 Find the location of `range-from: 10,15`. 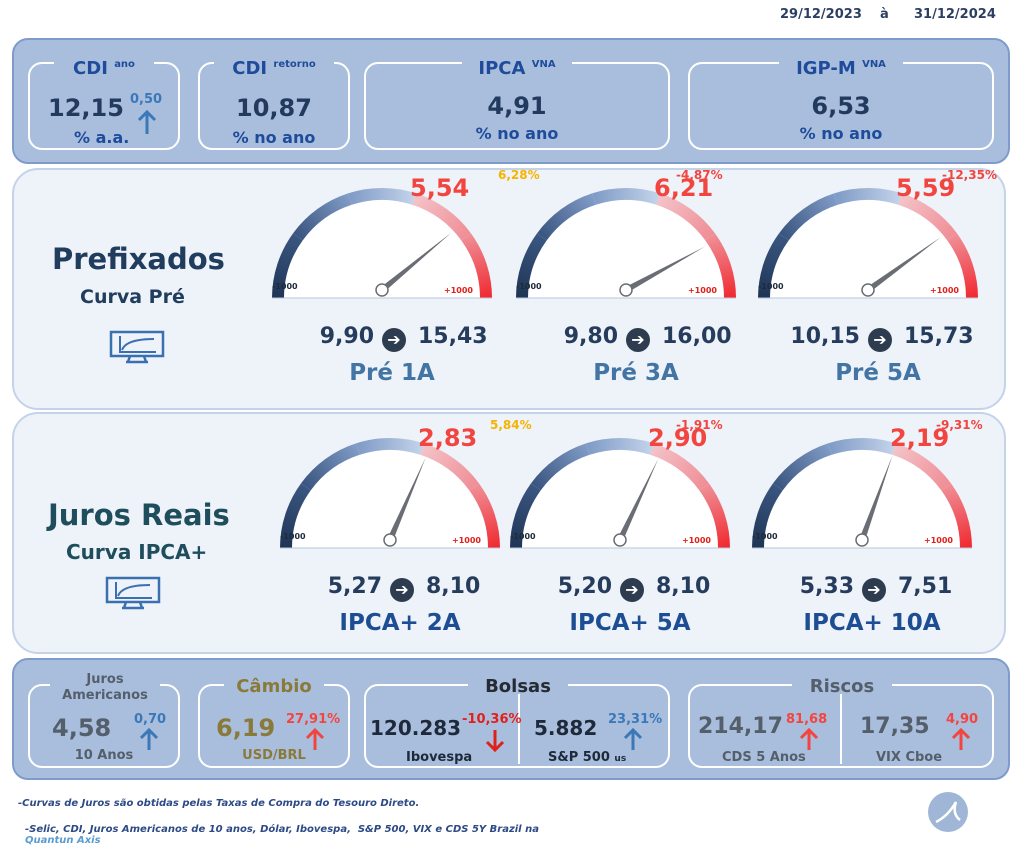

range-from: 10,15 is located at coordinates (825, 336).